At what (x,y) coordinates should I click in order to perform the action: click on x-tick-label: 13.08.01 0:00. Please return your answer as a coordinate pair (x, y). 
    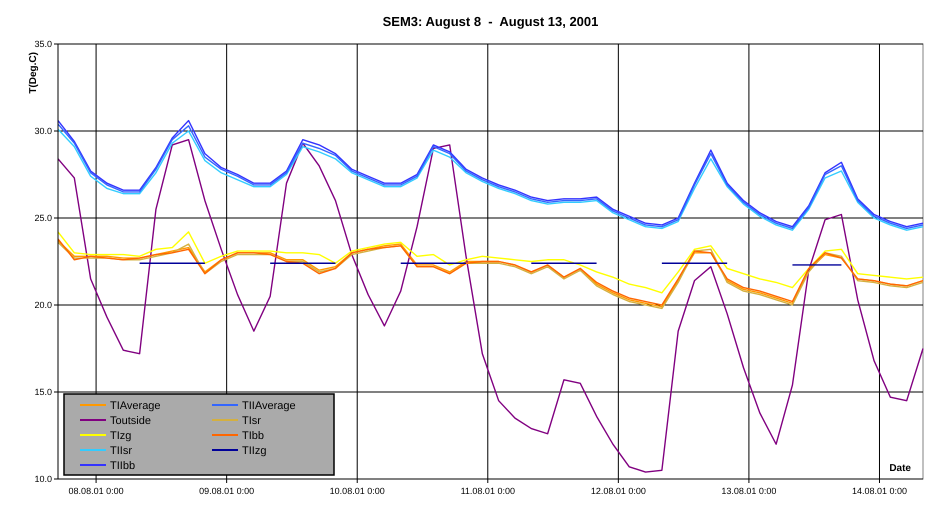
    Looking at the image, I should click on (748, 491).